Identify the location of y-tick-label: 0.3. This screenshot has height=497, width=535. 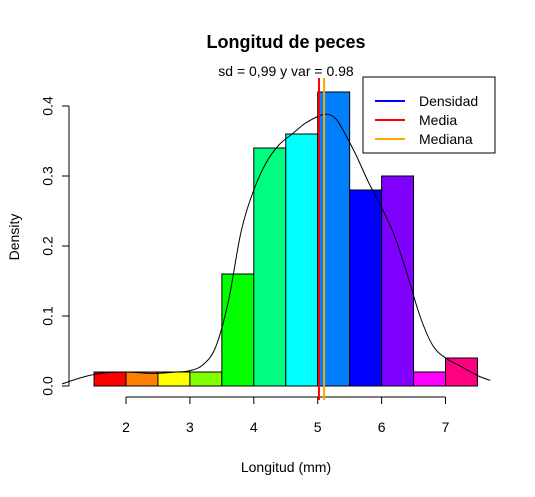
(48, 176).